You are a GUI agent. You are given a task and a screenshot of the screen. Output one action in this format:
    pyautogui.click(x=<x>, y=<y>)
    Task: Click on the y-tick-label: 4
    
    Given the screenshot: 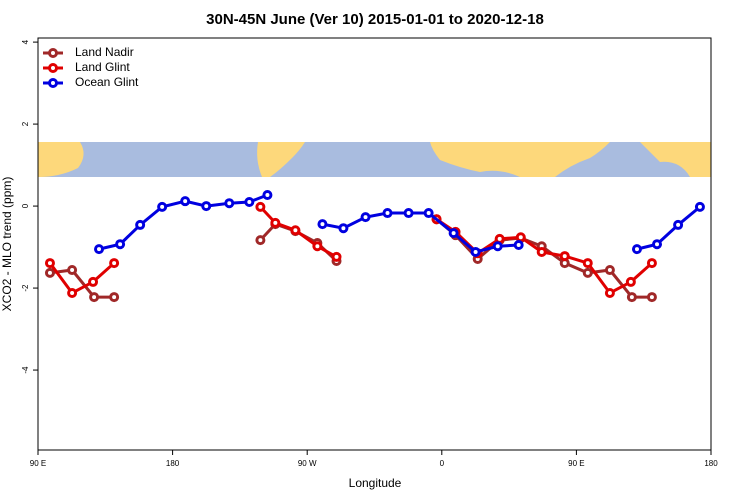 What is the action you would take?
    pyautogui.click(x=25, y=41)
    